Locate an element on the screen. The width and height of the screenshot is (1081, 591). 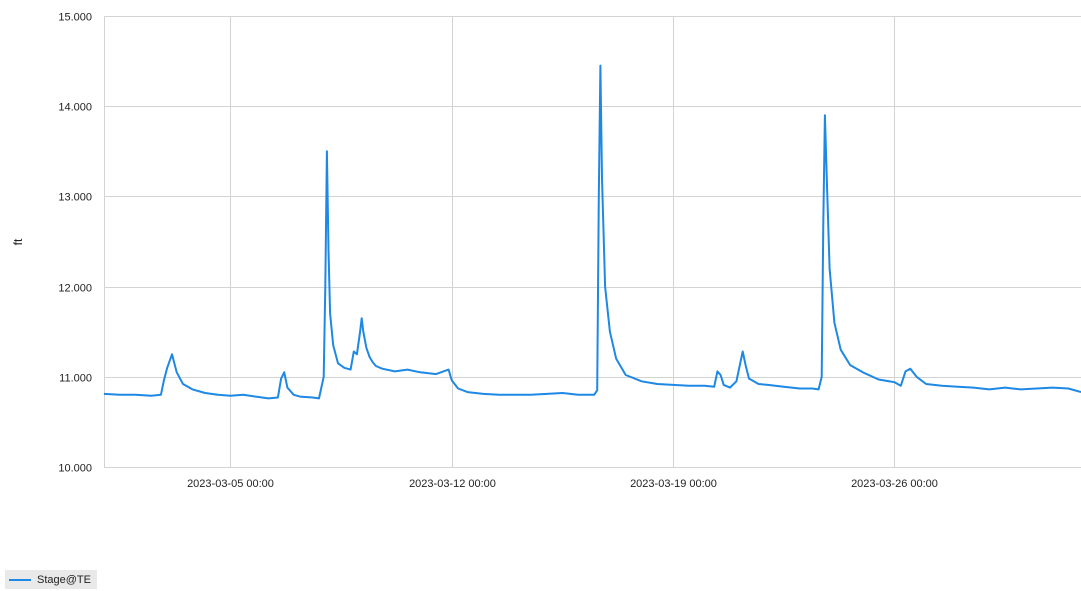
y-tick-label: 11.000 is located at coordinates (75, 379).